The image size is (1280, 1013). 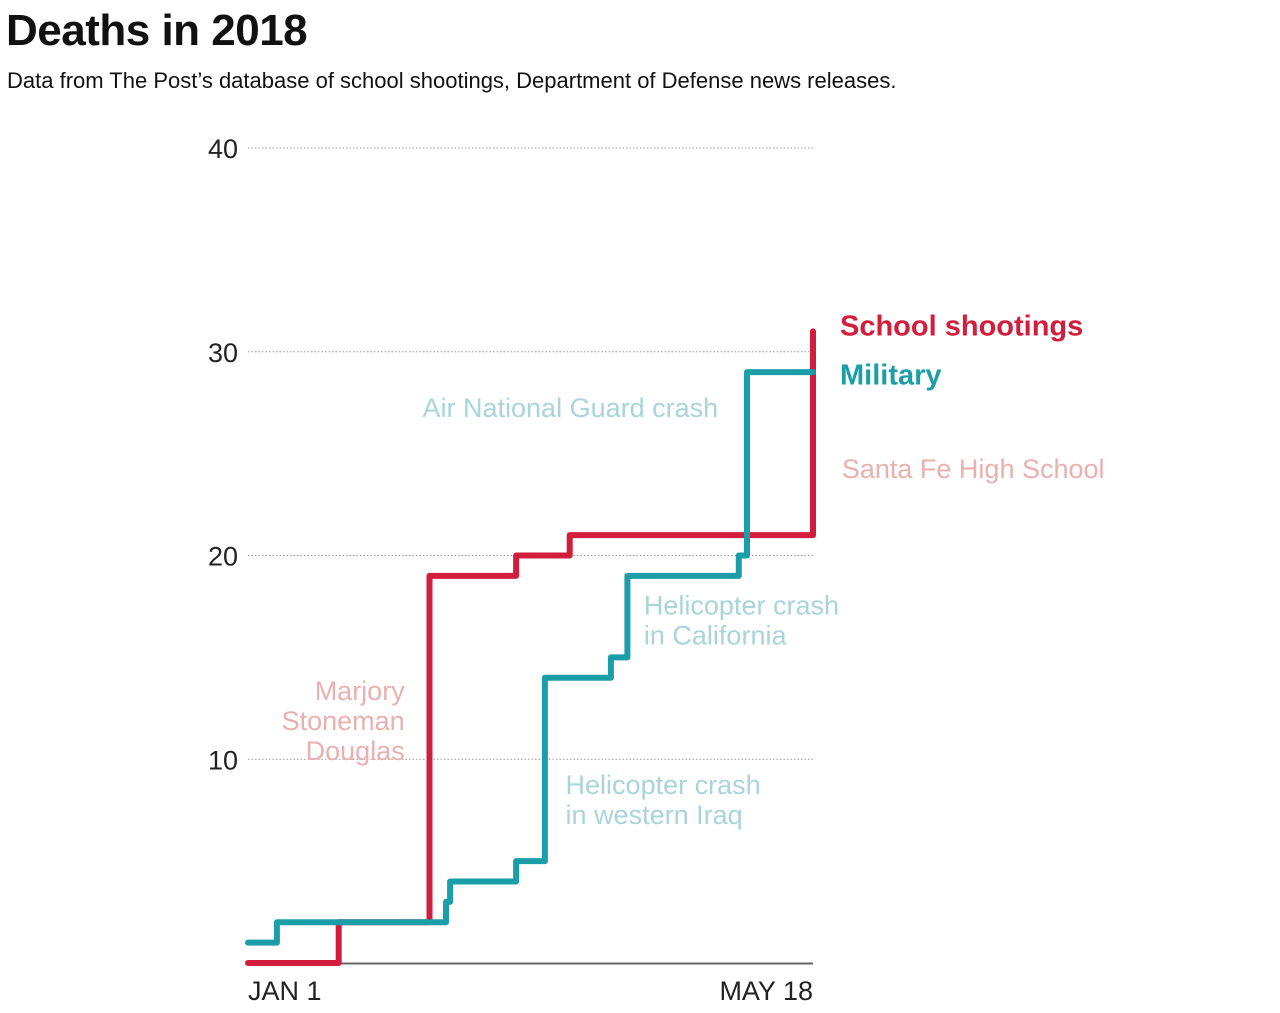 I want to click on y-tick-label-20: 20, so click(x=223, y=557).